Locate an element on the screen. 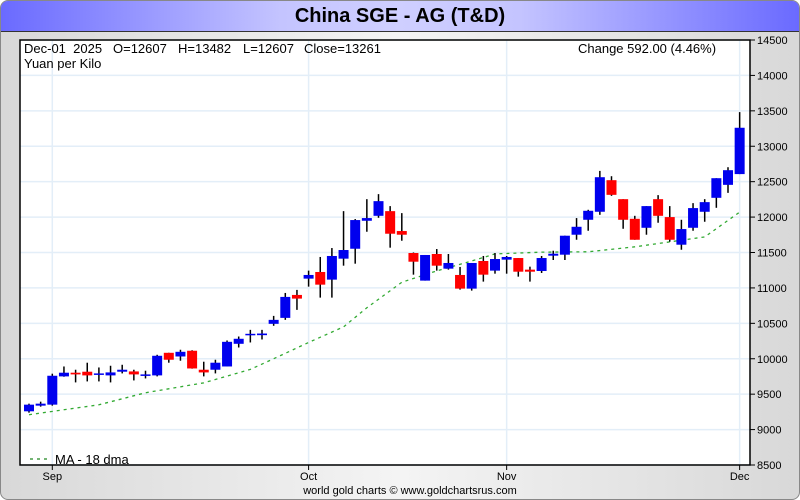 The height and width of the screenshot is (500, 800). y-tick-label: 9000 is located at coordinates (769, 431).